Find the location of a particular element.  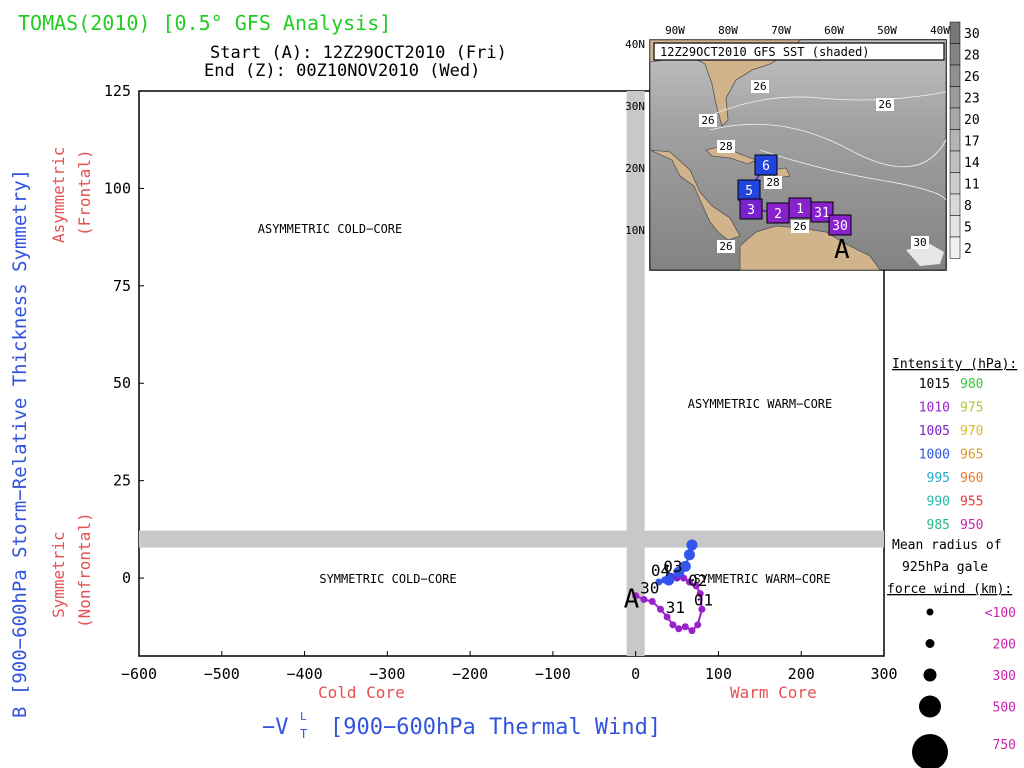

x-axis-label-text: [900−600hPa Thermal Wind] is located at coordinates (495, 727).